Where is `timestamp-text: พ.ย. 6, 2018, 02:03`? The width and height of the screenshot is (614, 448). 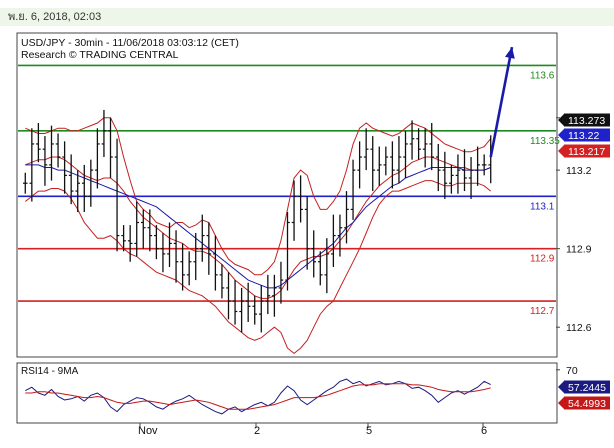 timestamp-text: พ.ย. 6, 2018, 02:03 is located at coordinates (55, 17).